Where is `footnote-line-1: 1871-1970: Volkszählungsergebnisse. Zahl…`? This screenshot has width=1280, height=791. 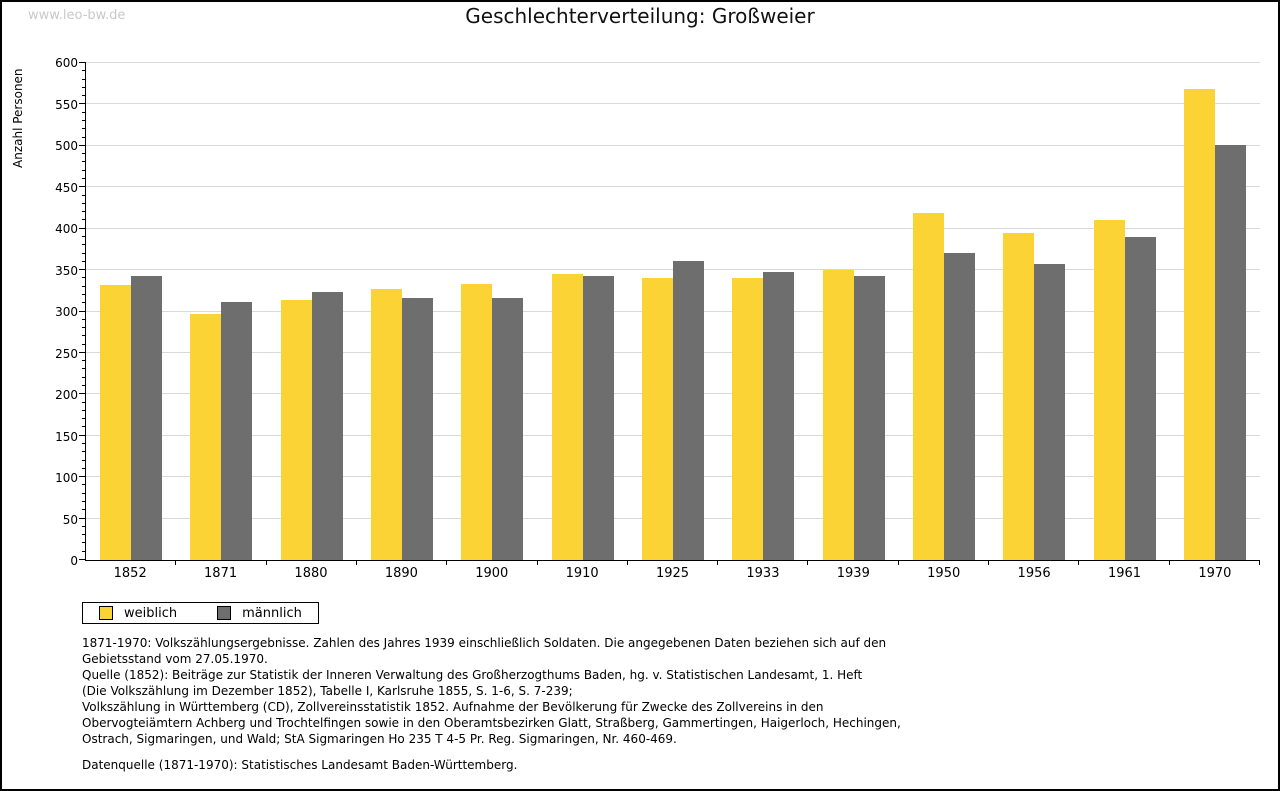
footnote-line-1: 1871-1970: Volkszählungsergebnisse. Zahl… is located at coordinates (484, 643).